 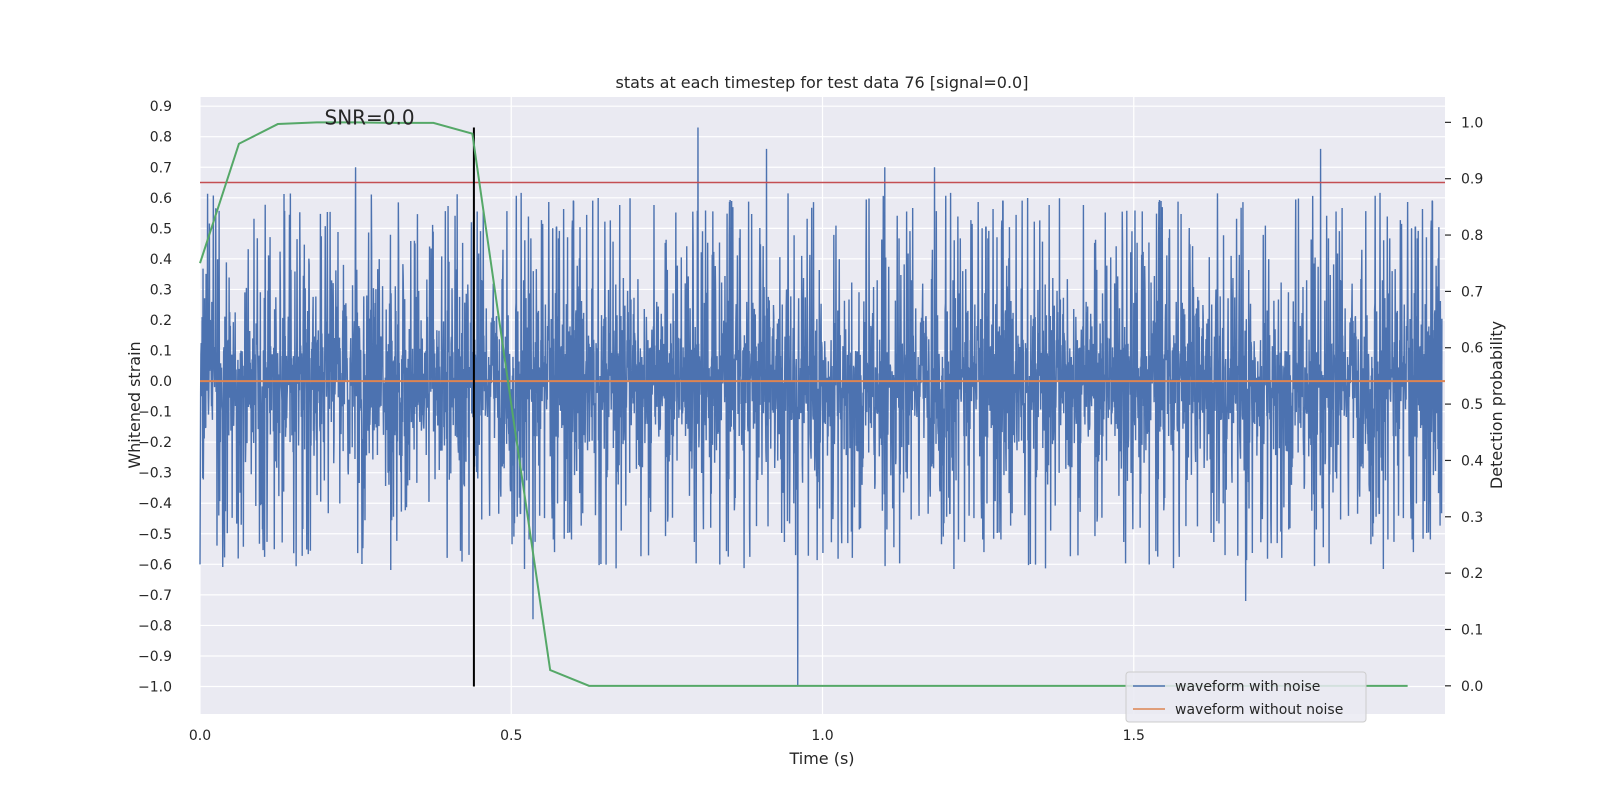 What do you see at coordinates (1472, 687) in the screenshot?
I see `y2-tick-label: 0.0` at bounding box center [1472, 687].